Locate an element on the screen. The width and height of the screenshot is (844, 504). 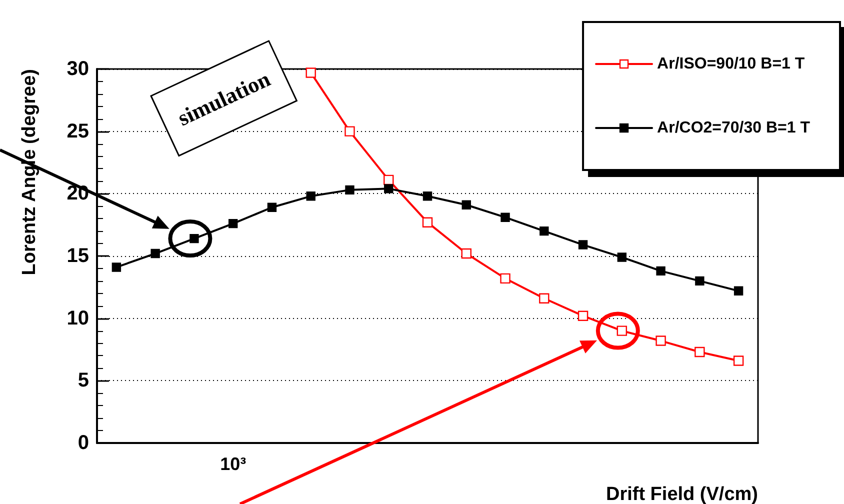
legend-label: Ar/CO2=70/30 B=1 T is located at coordinates (733, 128).